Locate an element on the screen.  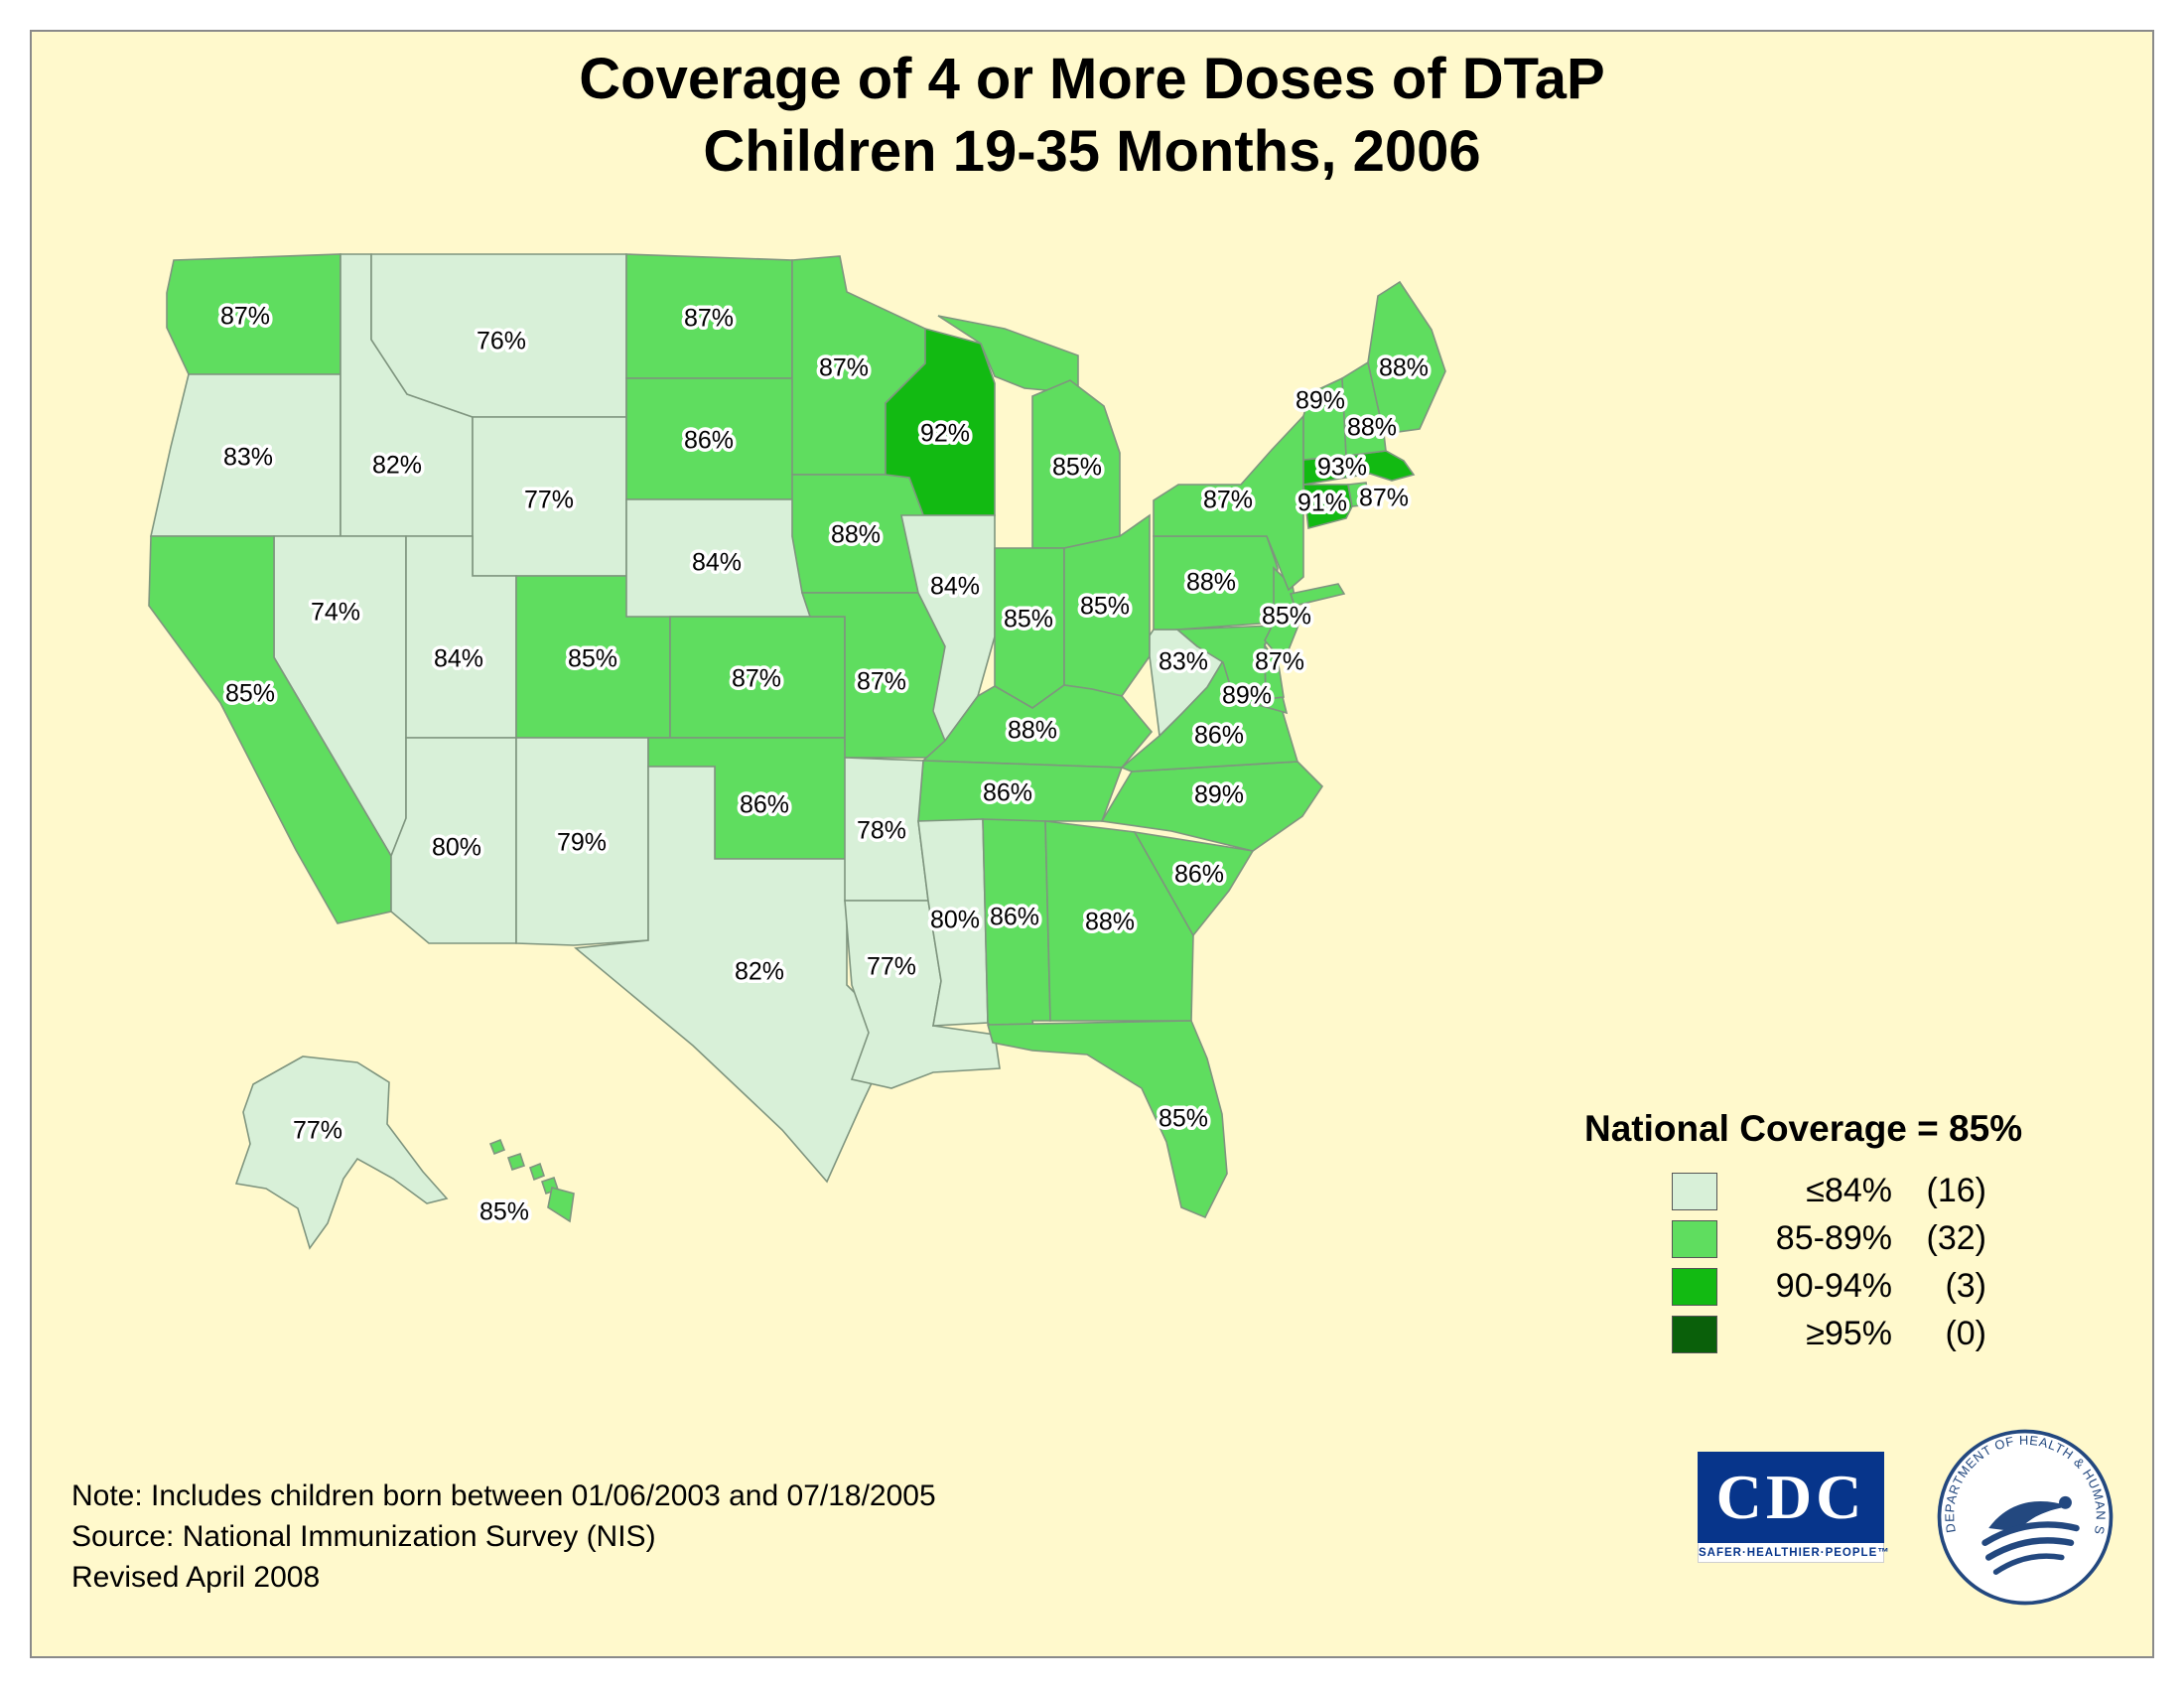
cdc-logo-text: CDC is located at coordinates (1790, 1497).